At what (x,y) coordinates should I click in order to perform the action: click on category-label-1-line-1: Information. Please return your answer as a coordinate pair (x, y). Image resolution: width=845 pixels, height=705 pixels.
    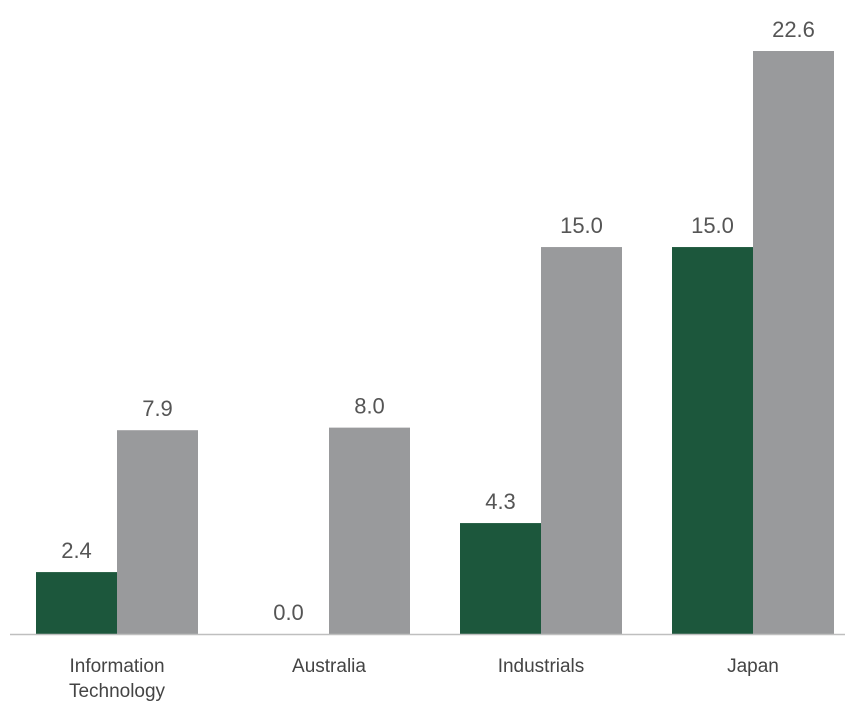
    Looking at the image, I should click on (116, 666).